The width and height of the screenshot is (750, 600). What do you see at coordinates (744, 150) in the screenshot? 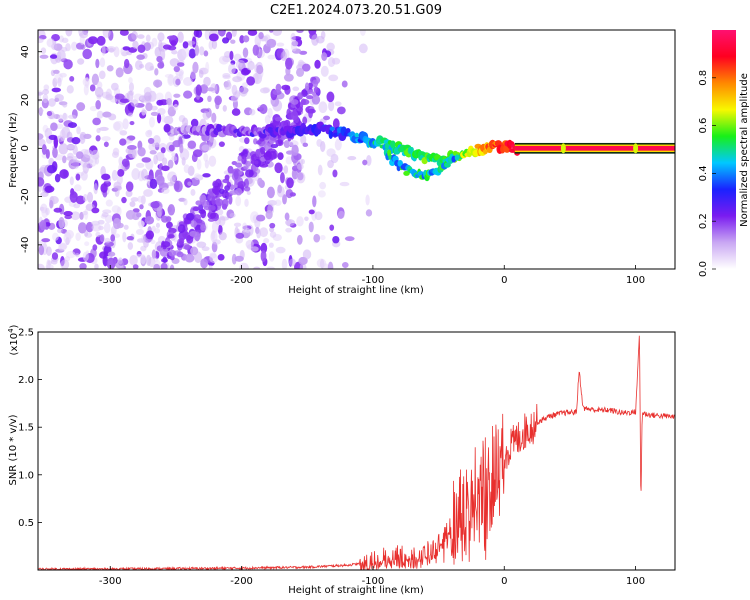
I see `colorbar-label: Normalized spectral amplitude` at bounding box center [744, 150].